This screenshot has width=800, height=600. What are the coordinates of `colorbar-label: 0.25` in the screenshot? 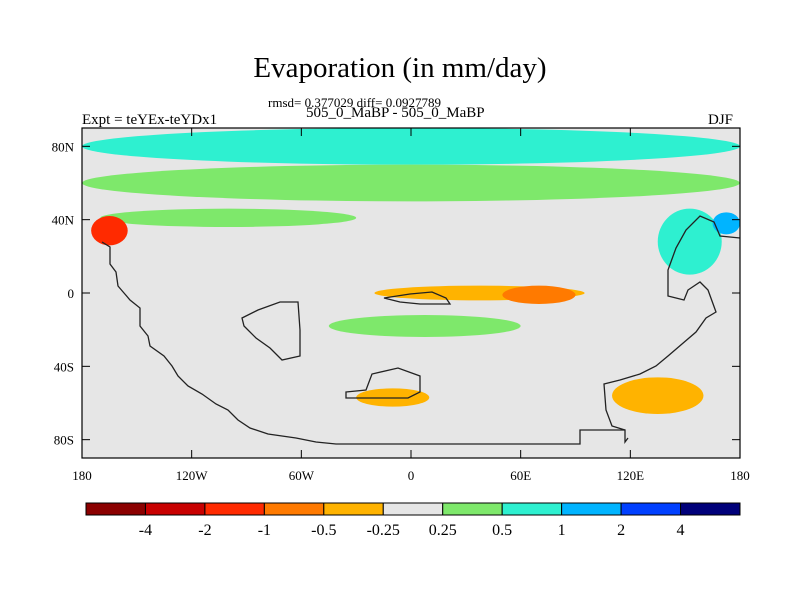 It's located at (443, 530).